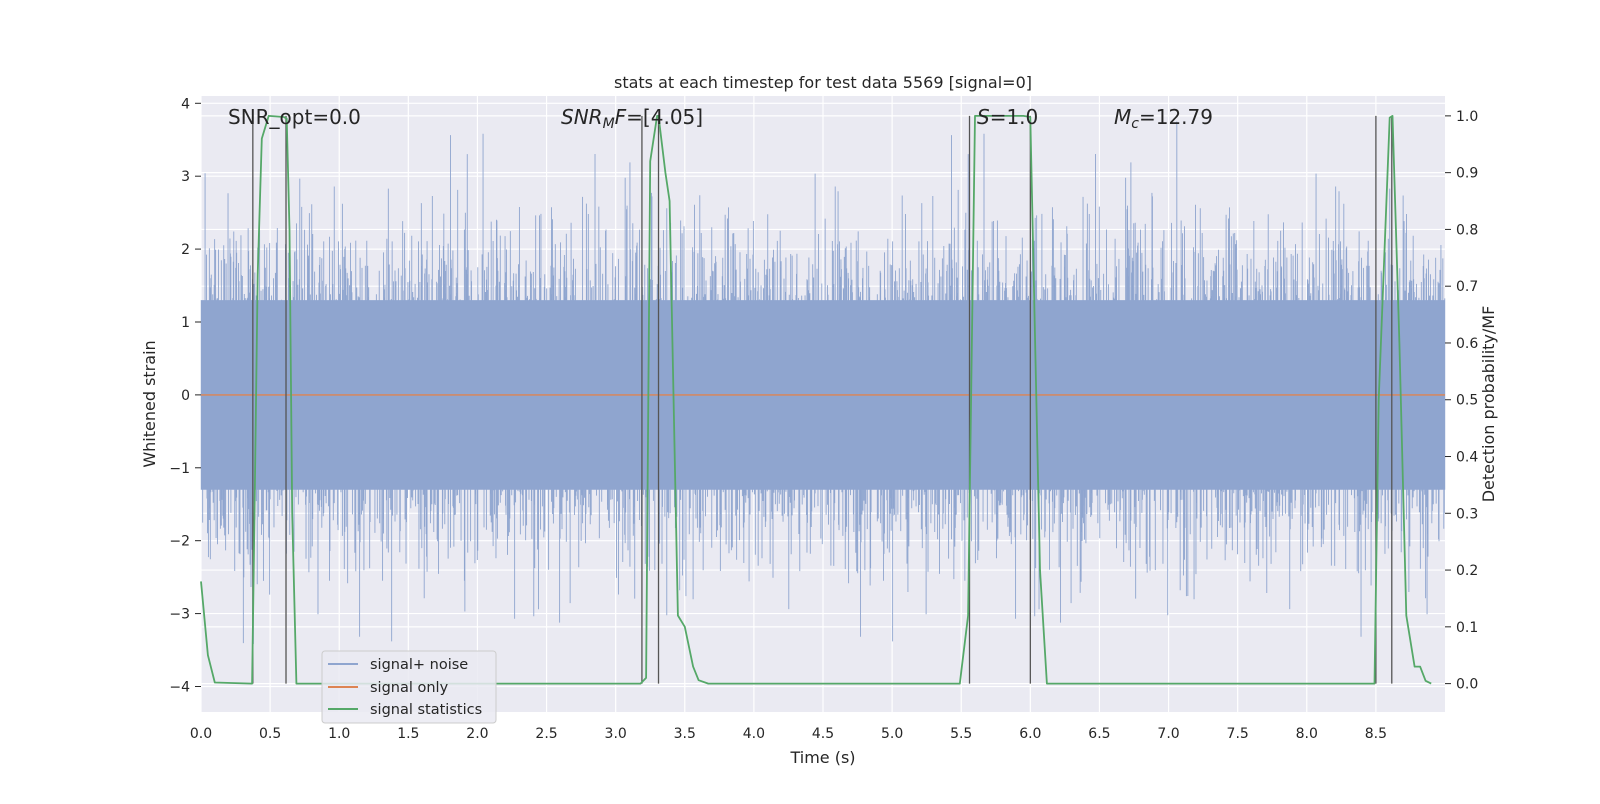 Image resolution: width=1600 pixels, height=804 pixels. Describe the element at coordinates (179, 615) in the screenshot. I see `y-left-tick-label: −3` at that location.